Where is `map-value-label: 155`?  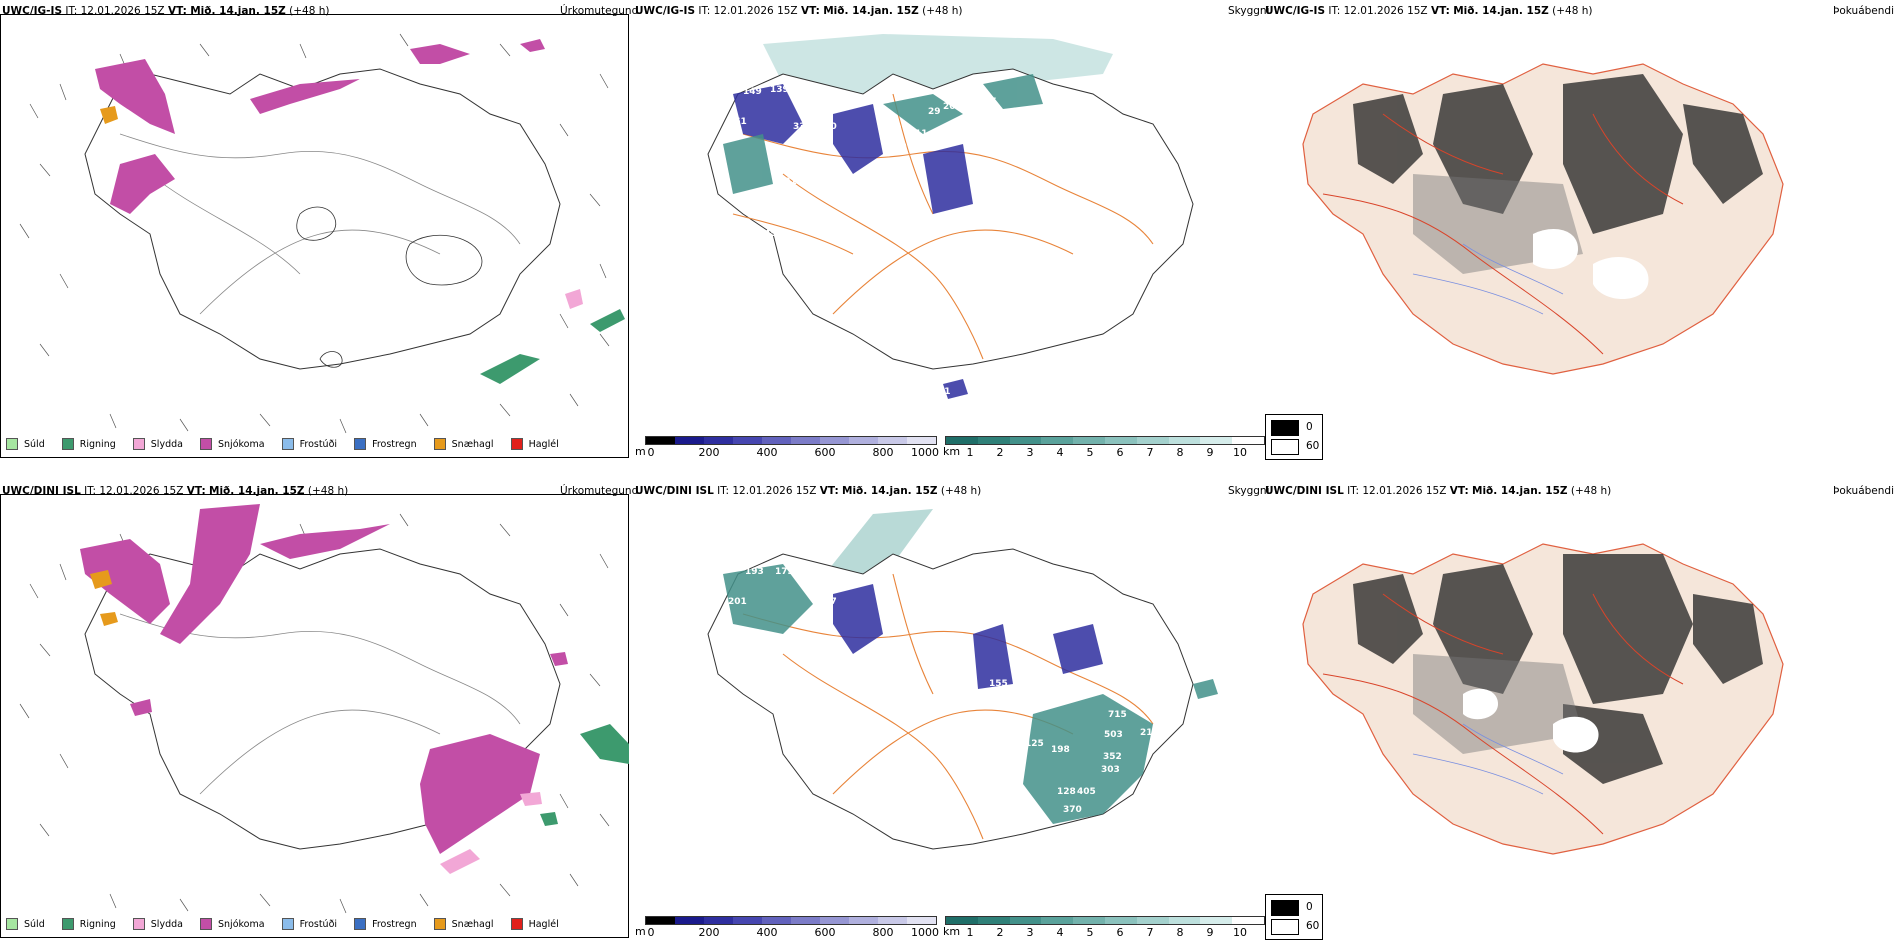 map-value-label: 155 is located at coordinates (998, 684).